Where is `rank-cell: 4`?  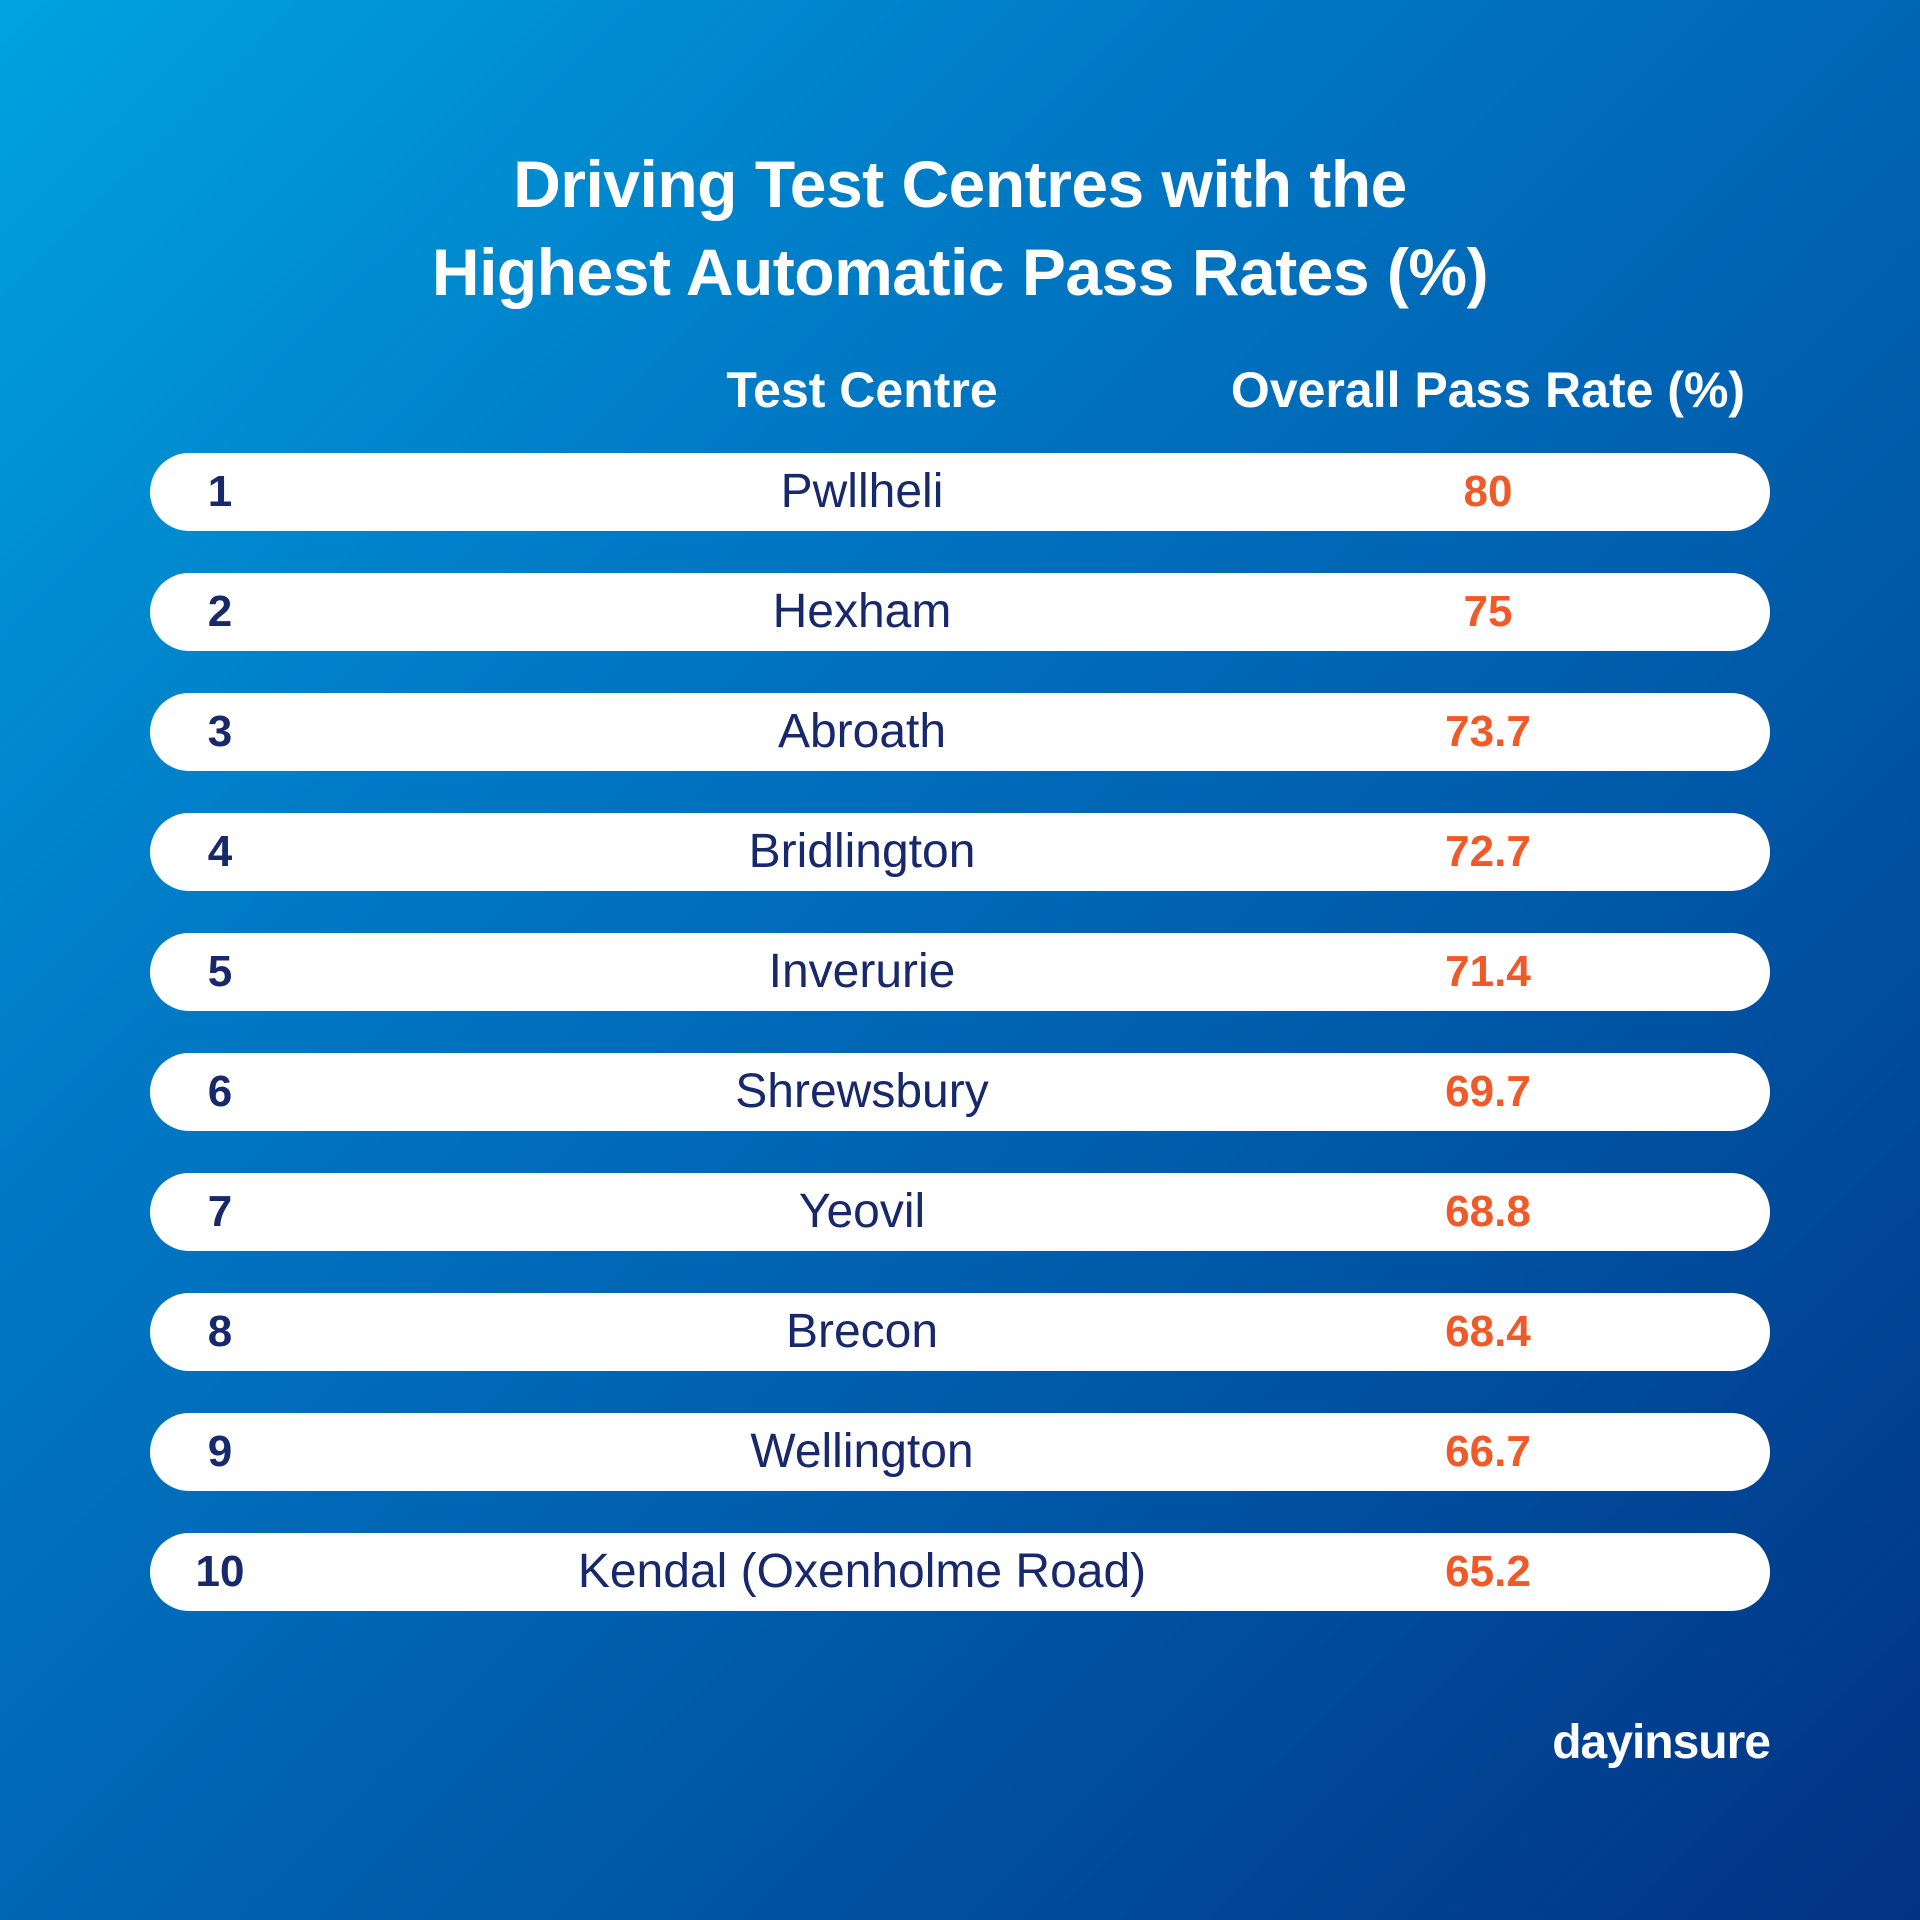 rank-cell: 4 is located at coordinates (220, 851).